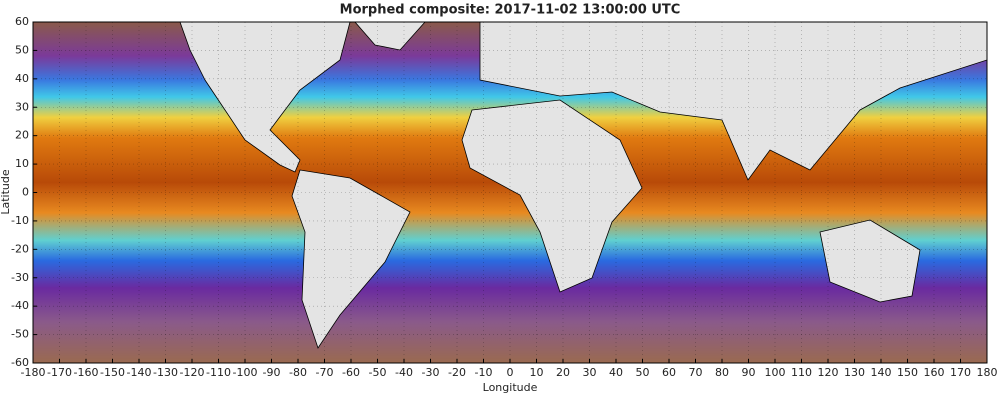 The height and width of the screenshot is (410, 1003). I want to click on y-tick-label: -60, so click(20, 362).